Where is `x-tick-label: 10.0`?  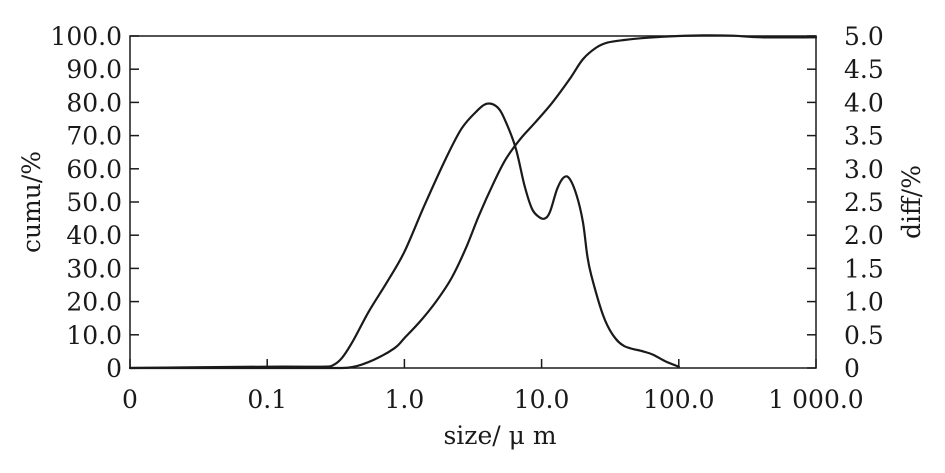 x-tick-label: 10.0 is located at coordinates (542, 399).